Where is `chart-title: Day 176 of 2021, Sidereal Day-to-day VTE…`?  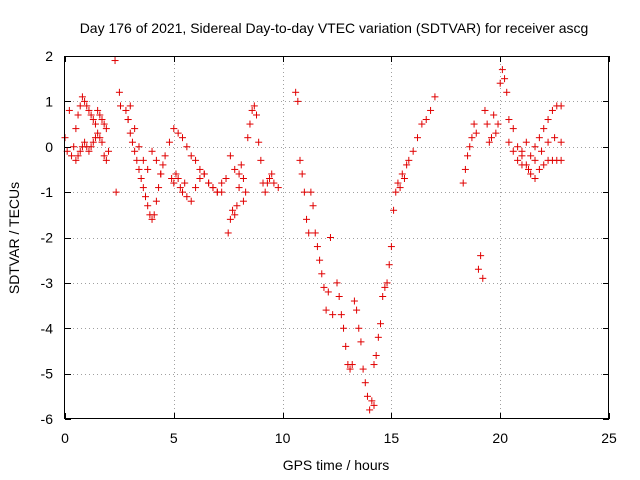 chart-title: Day 176 of 2021, Sidereal Day-to-day VTE… is located at coordinates (334, 28).